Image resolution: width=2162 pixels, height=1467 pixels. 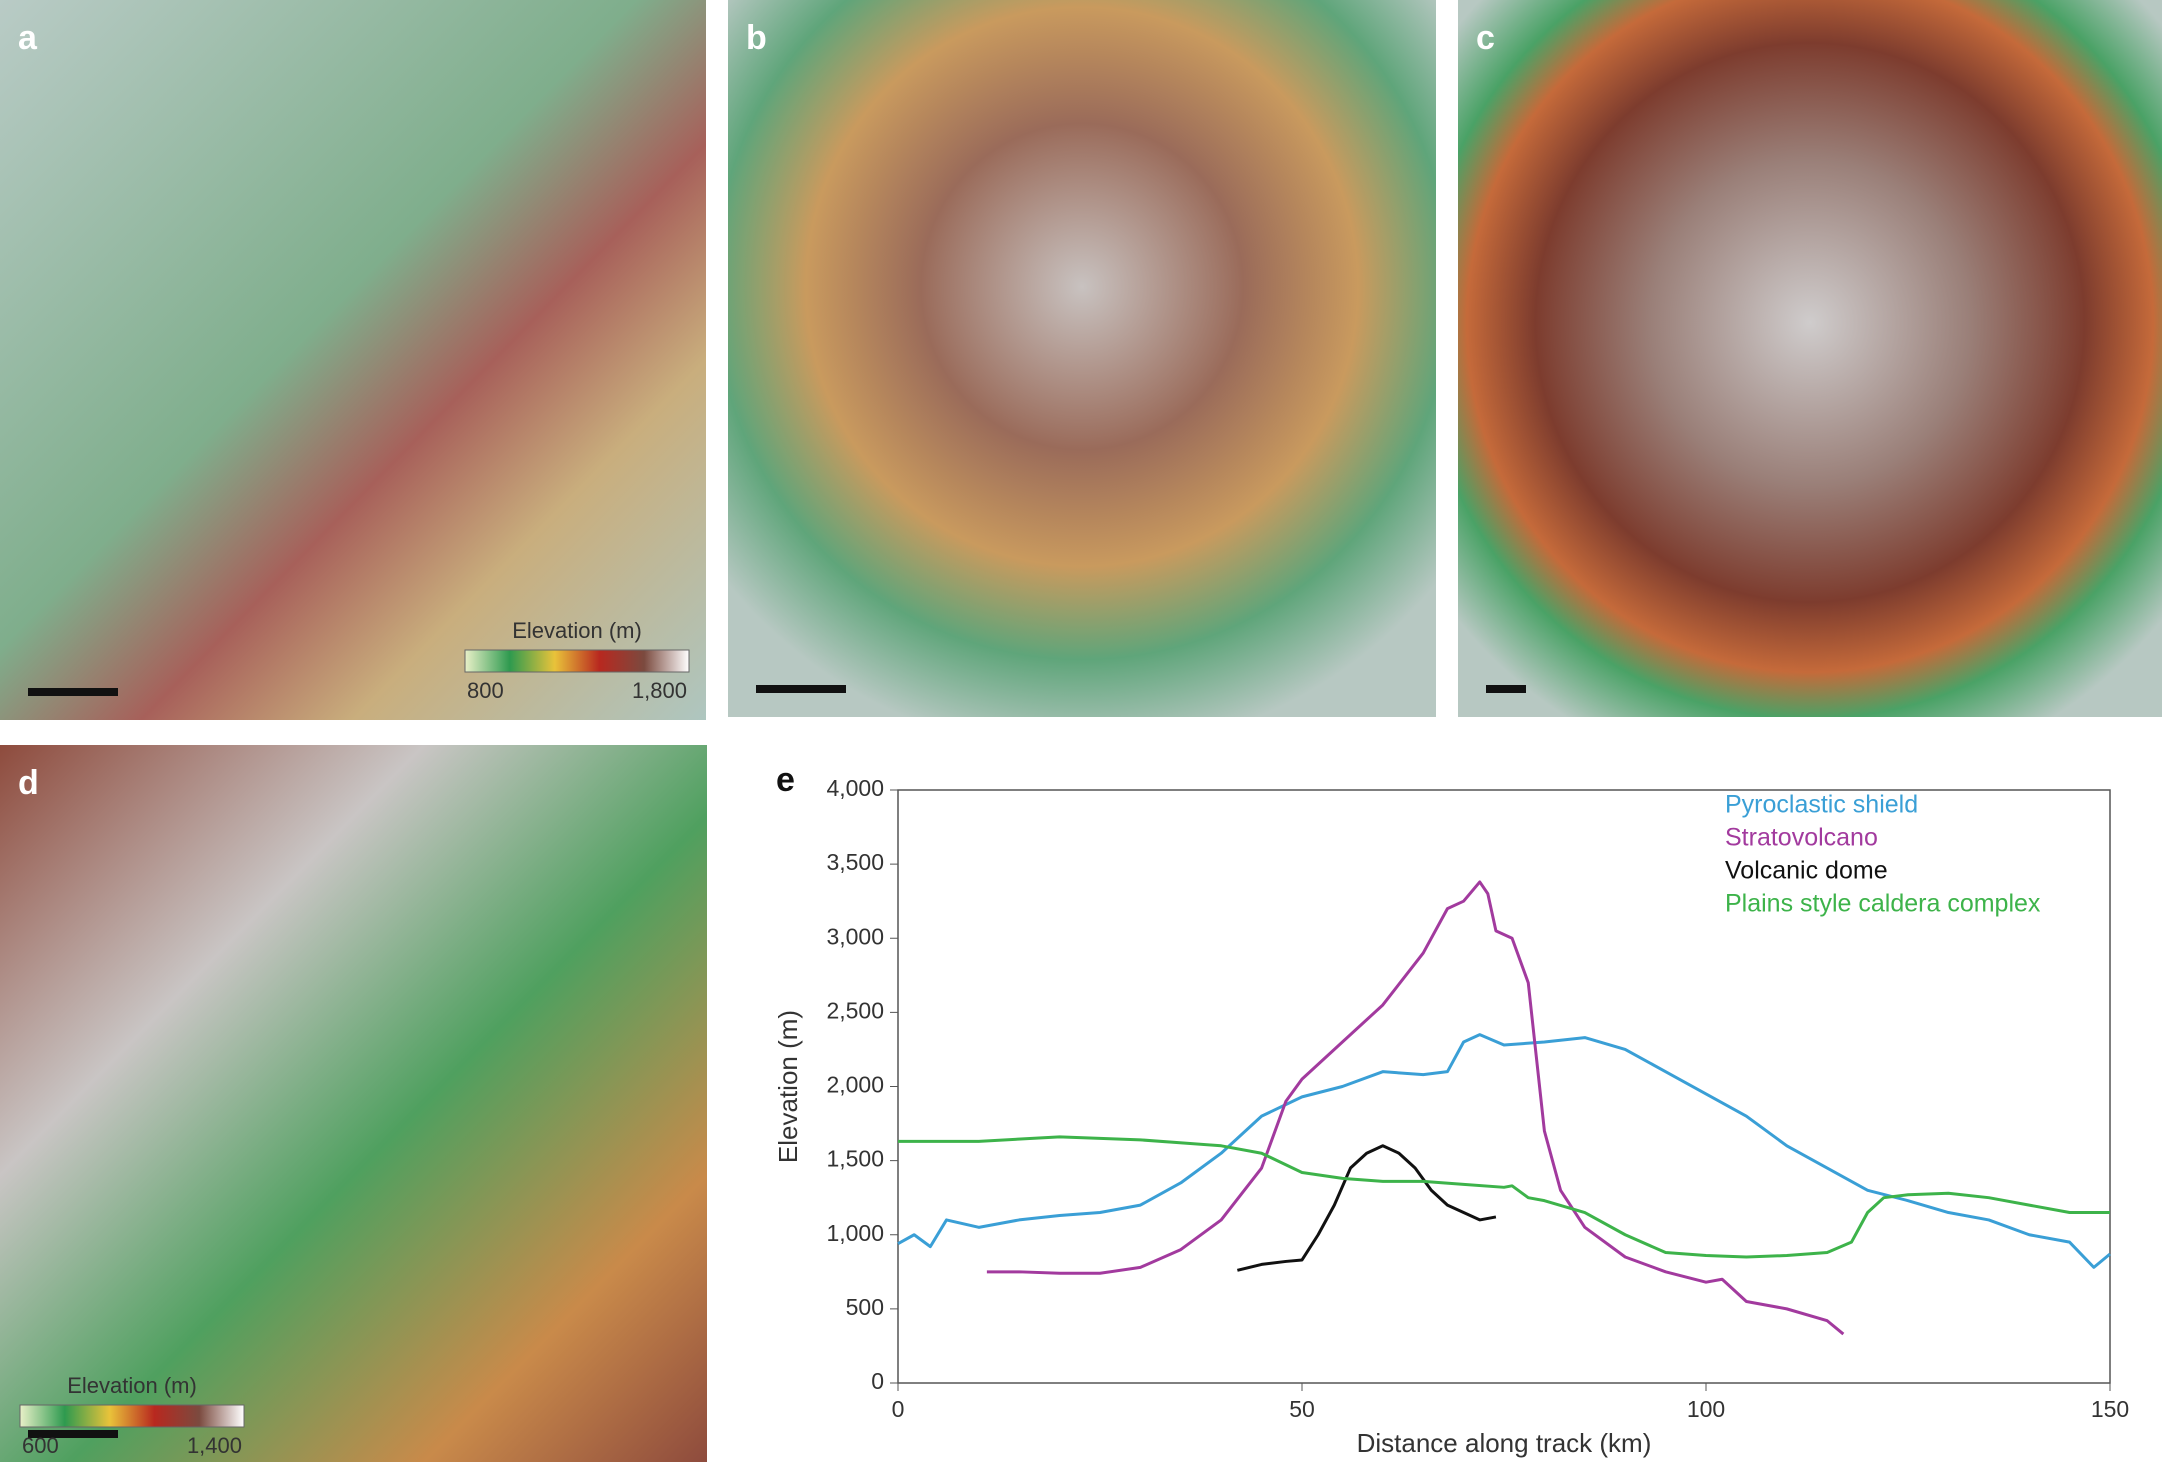 I want to click on panel-letter: c, so click(x=1485, y=38).